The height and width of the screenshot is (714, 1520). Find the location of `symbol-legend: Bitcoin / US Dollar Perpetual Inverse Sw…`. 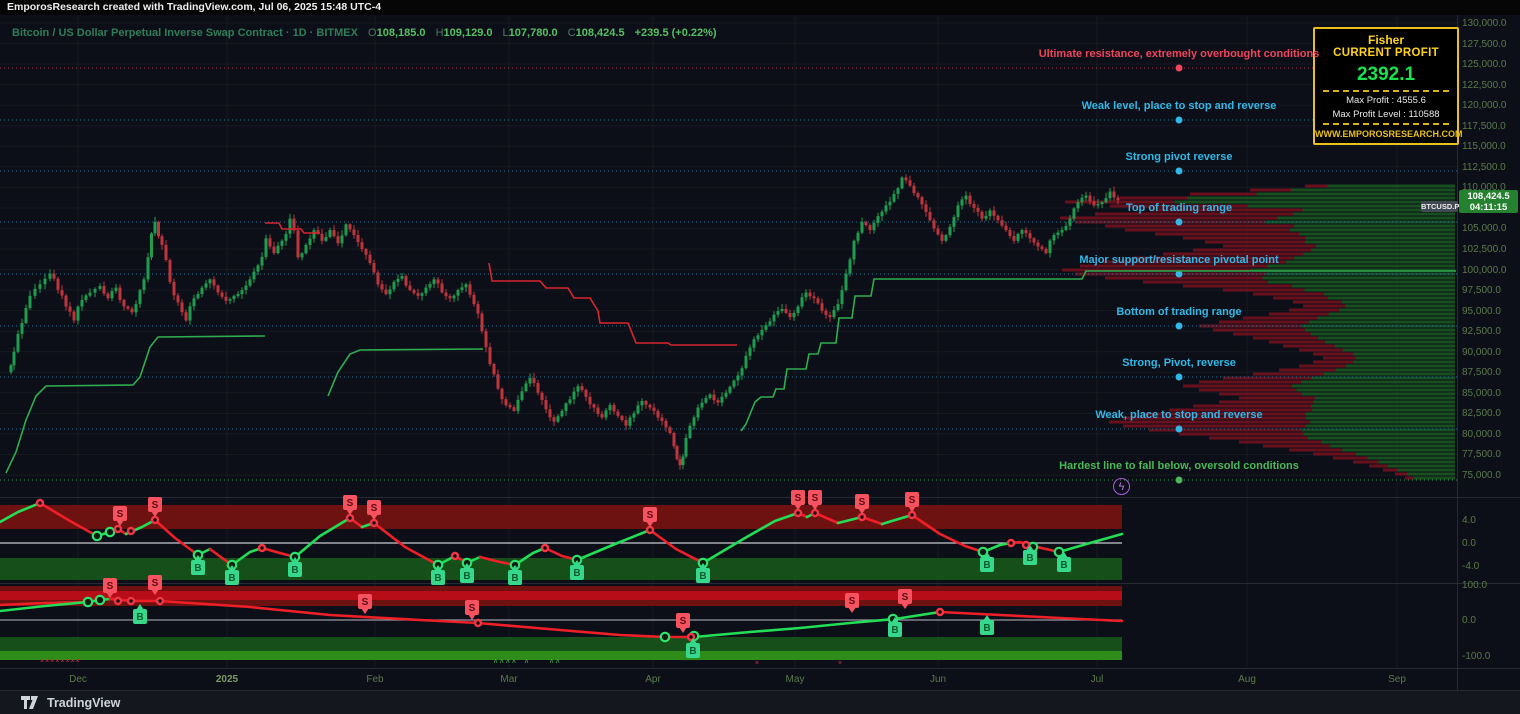

symbol-legend: Bitcoin / US Dollar Perpetual Inverse Sw… is located at coordinates (364, 33).